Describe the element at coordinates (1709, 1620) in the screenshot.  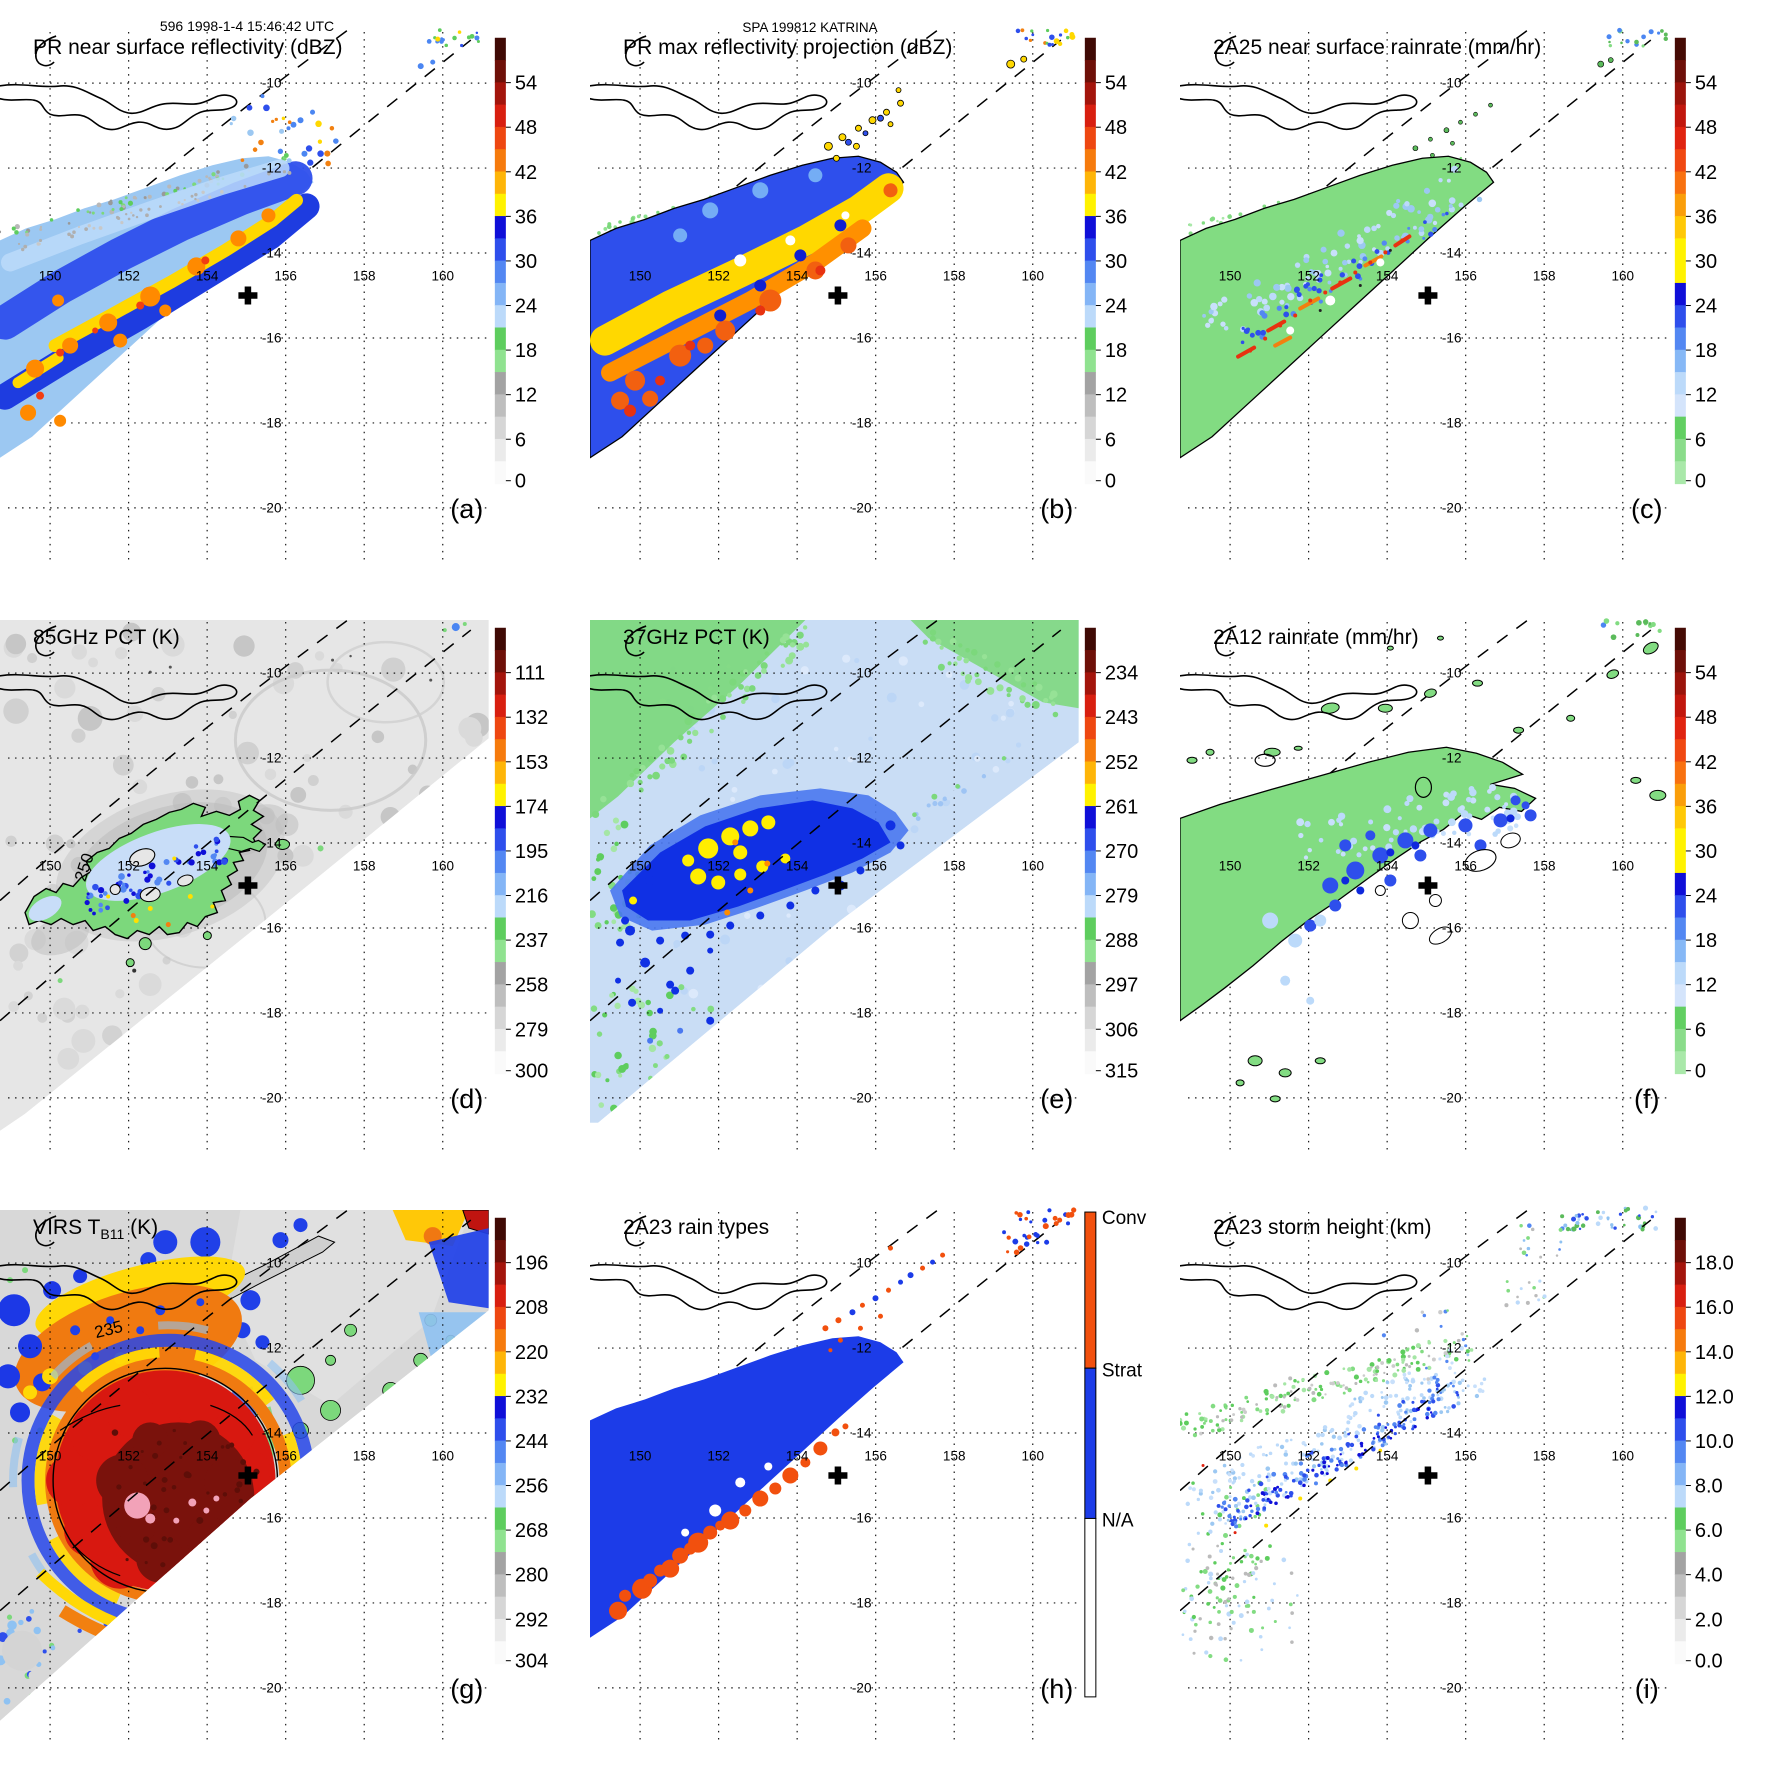
I see `colorbar-tick-label: 2.0` at that location.